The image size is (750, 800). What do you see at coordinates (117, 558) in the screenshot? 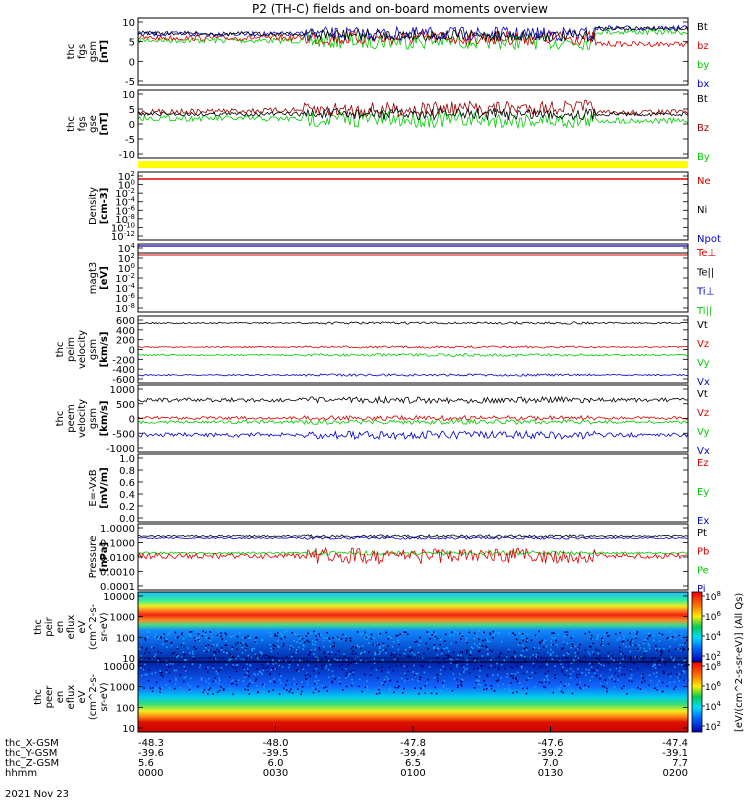
I see `y-tick-label: 0.0100` at bounding box center [117, 558].